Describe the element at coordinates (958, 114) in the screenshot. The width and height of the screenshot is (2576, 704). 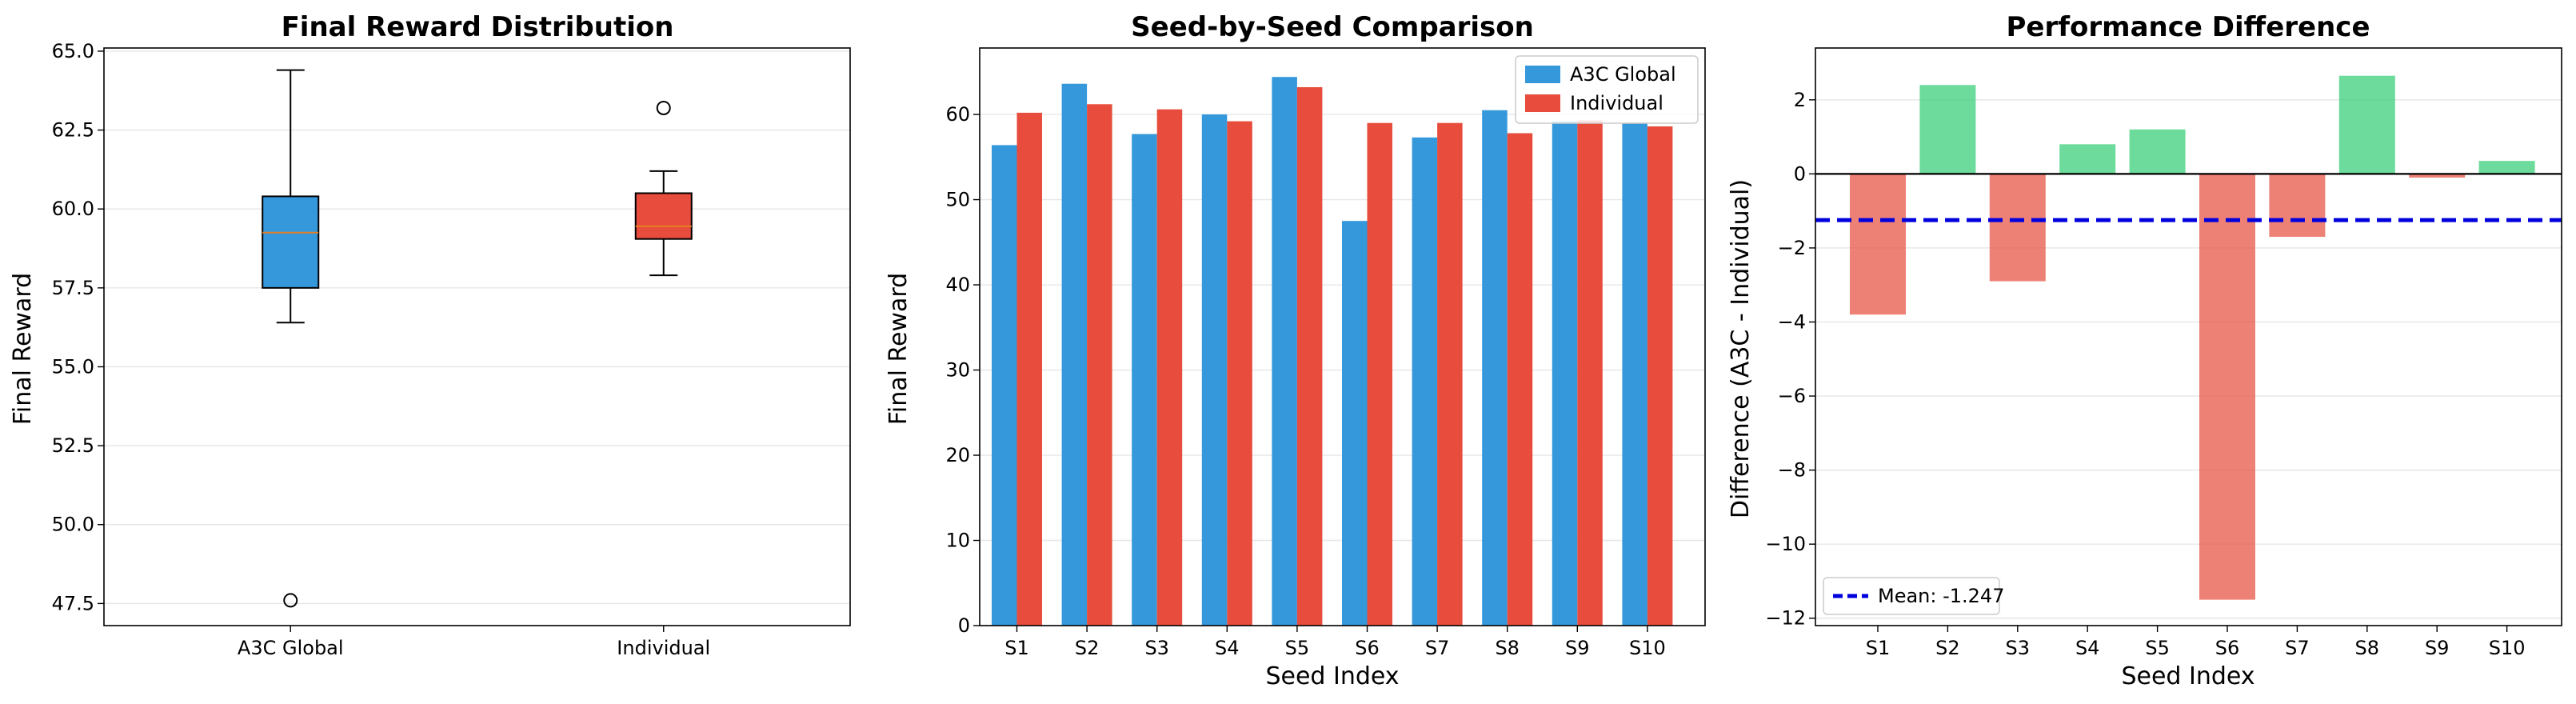
I see `seed-y-tick-label: 60` at that location.